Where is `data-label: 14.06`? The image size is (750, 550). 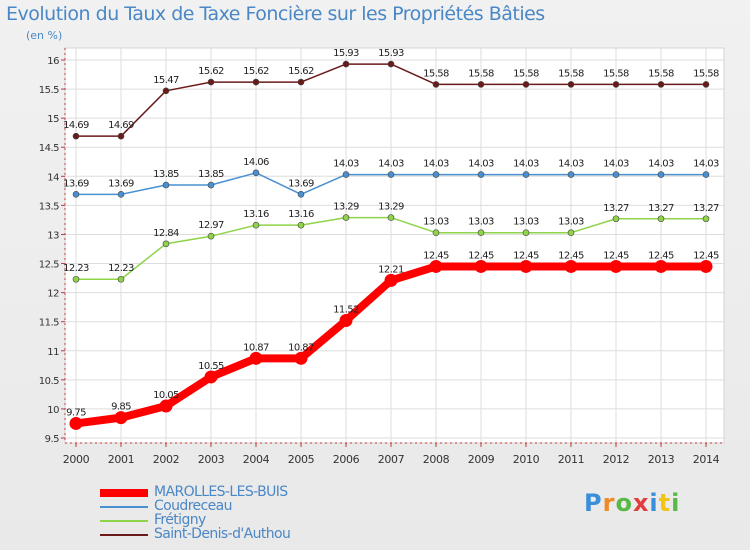
data-label: 14.06 is located at coordinates (256, 162).